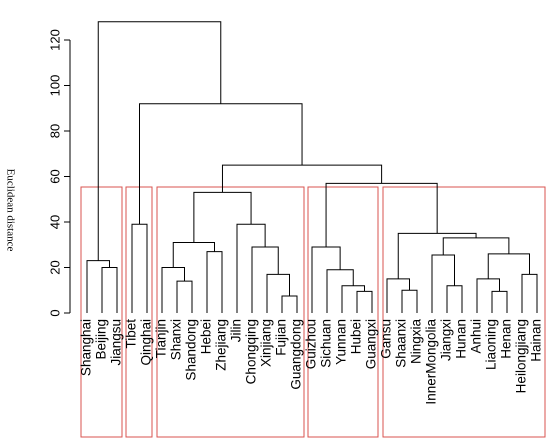 The image size is (550, 440). Describe the element at coordinates (251, 351) in the screenshot. I see `leaf-label: Chongqing` at that location.